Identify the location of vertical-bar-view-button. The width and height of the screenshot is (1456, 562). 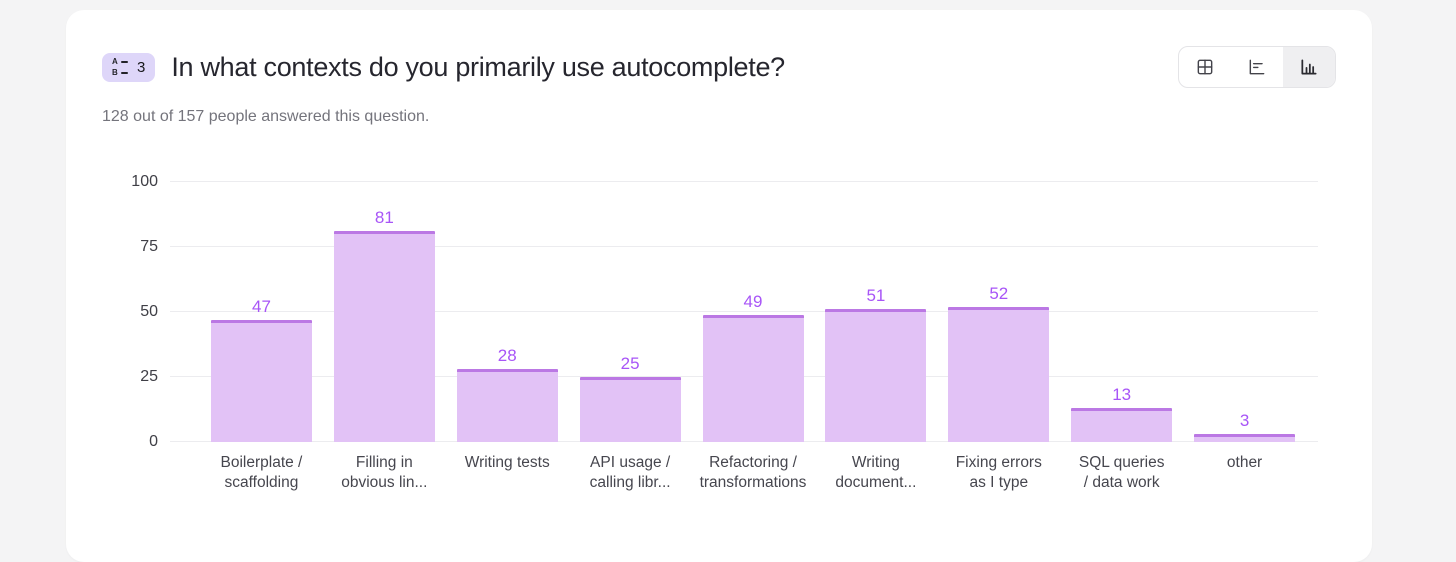
(1309, 67).